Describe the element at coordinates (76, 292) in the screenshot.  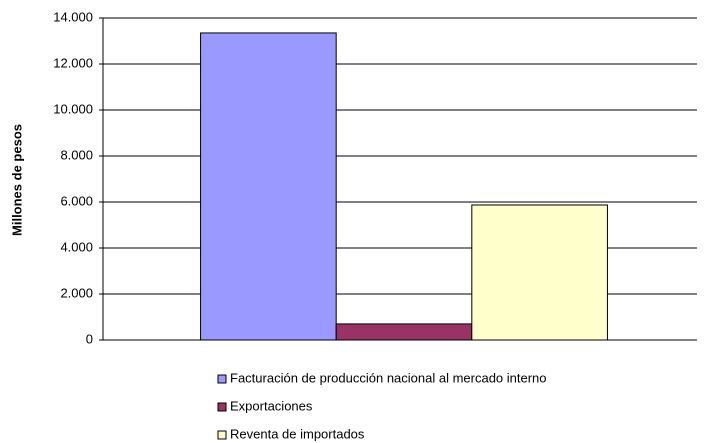
I see `y-tick-label: 2.000` at that location.